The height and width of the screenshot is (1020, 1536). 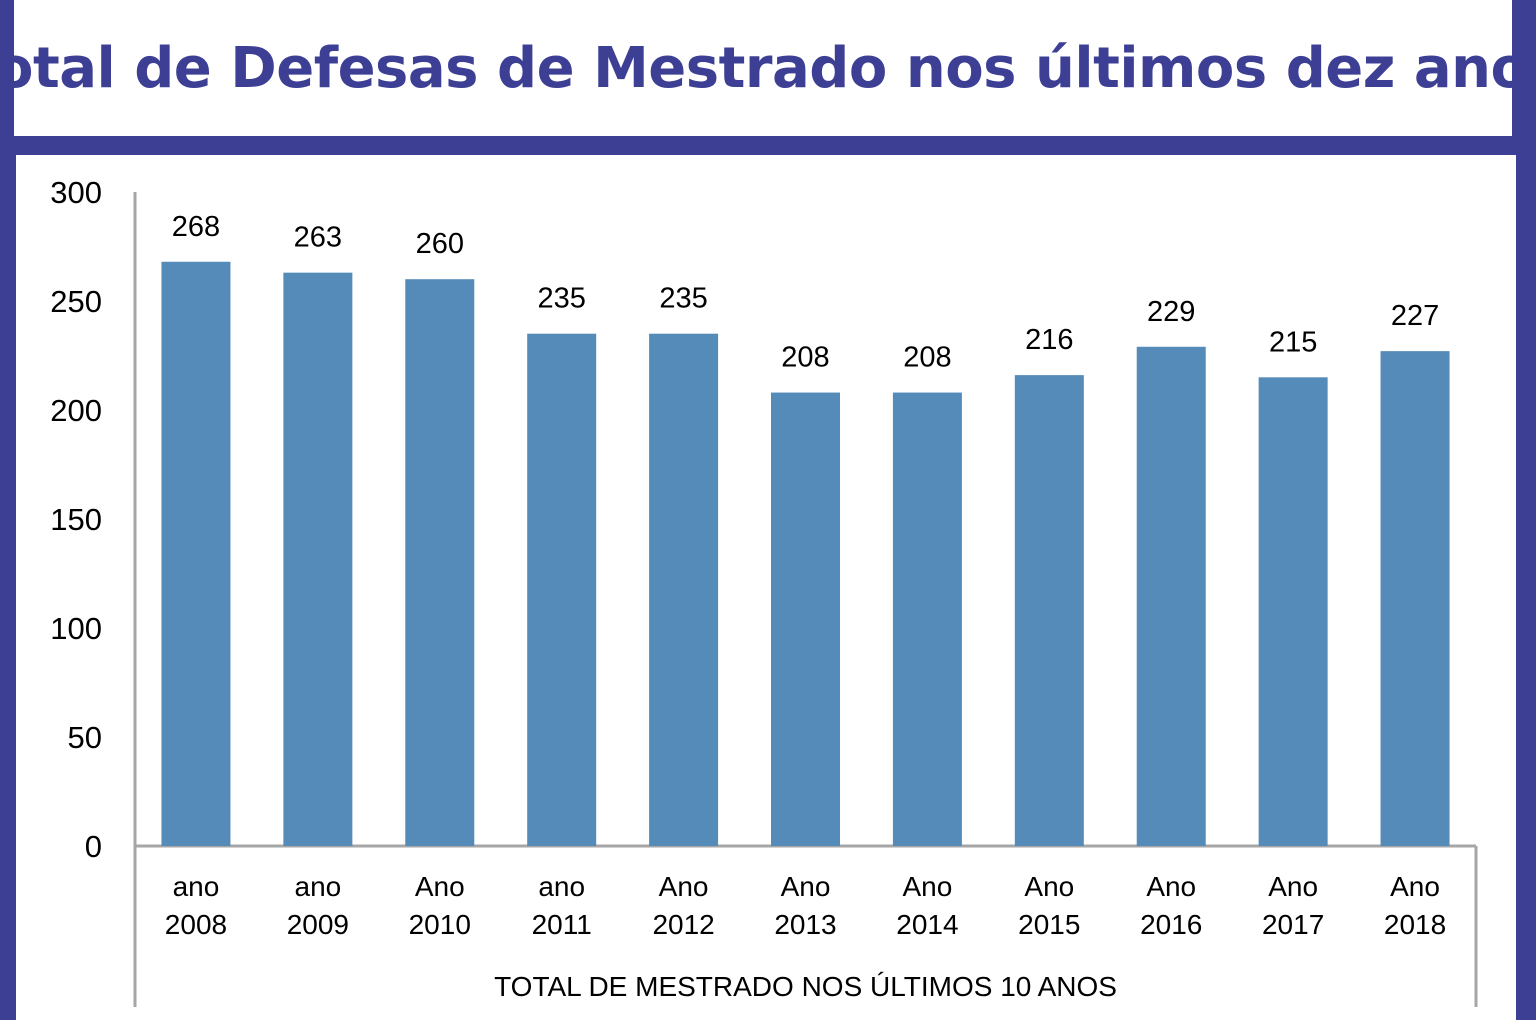 What do you see at coordinates (1171, 924) in the screenshot?
I see `x-category-label-line2: 2016` at bounding box center [1171, 924].